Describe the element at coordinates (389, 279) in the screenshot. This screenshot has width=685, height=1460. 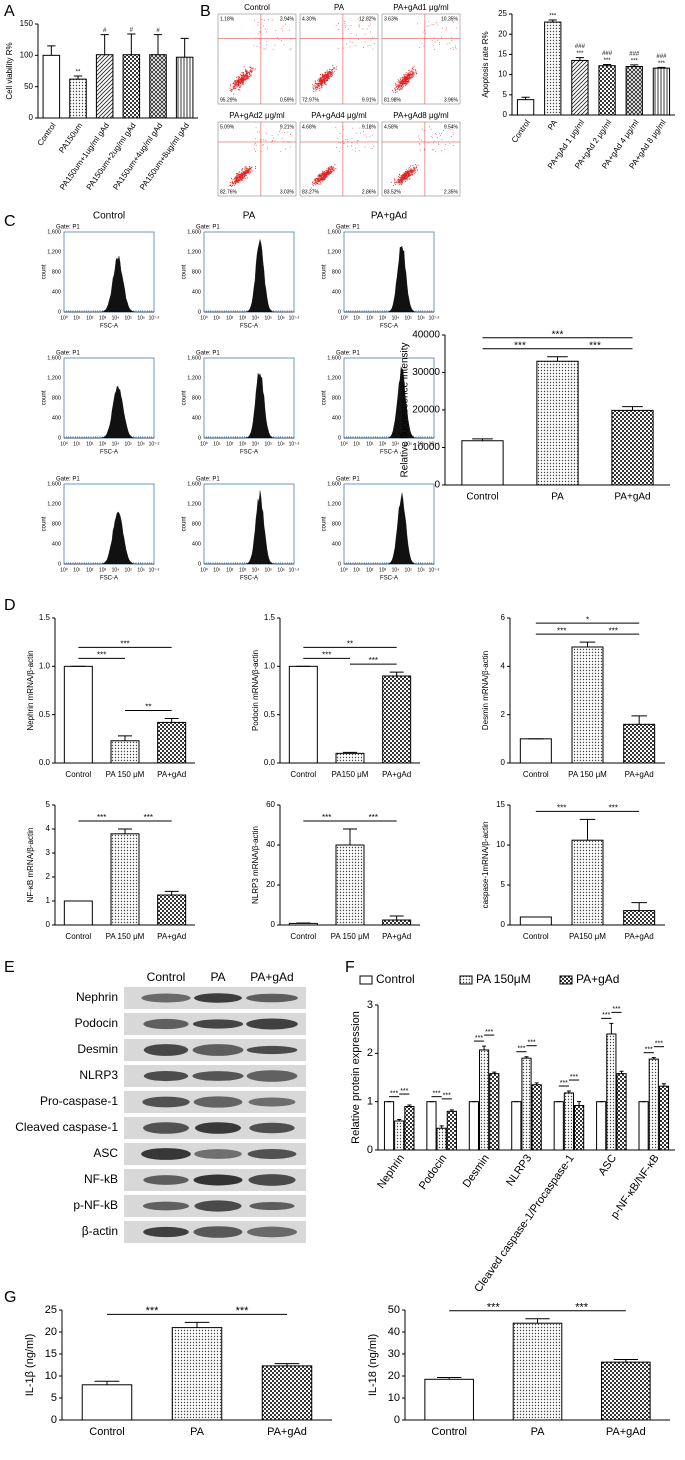
I see `histogram` at that location.